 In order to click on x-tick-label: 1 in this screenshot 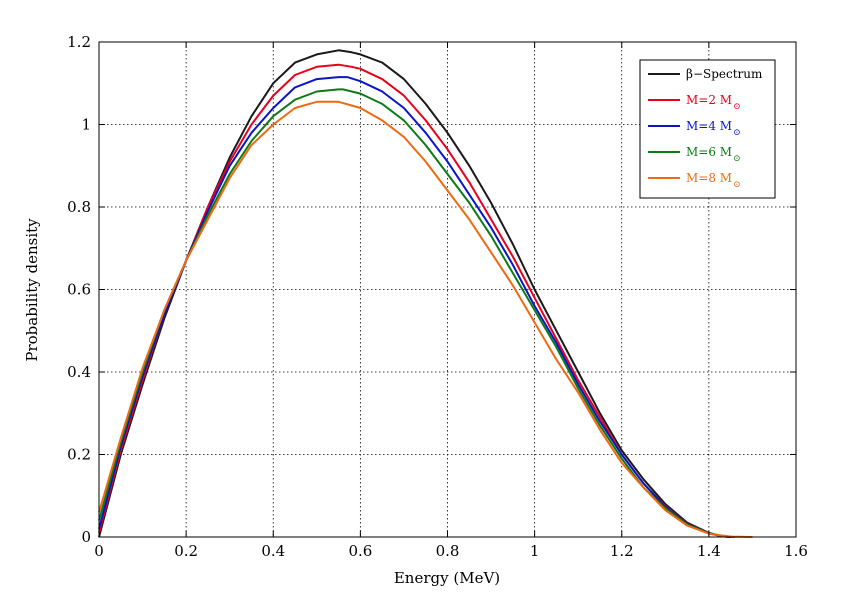, I will do `click(535, 551)`.